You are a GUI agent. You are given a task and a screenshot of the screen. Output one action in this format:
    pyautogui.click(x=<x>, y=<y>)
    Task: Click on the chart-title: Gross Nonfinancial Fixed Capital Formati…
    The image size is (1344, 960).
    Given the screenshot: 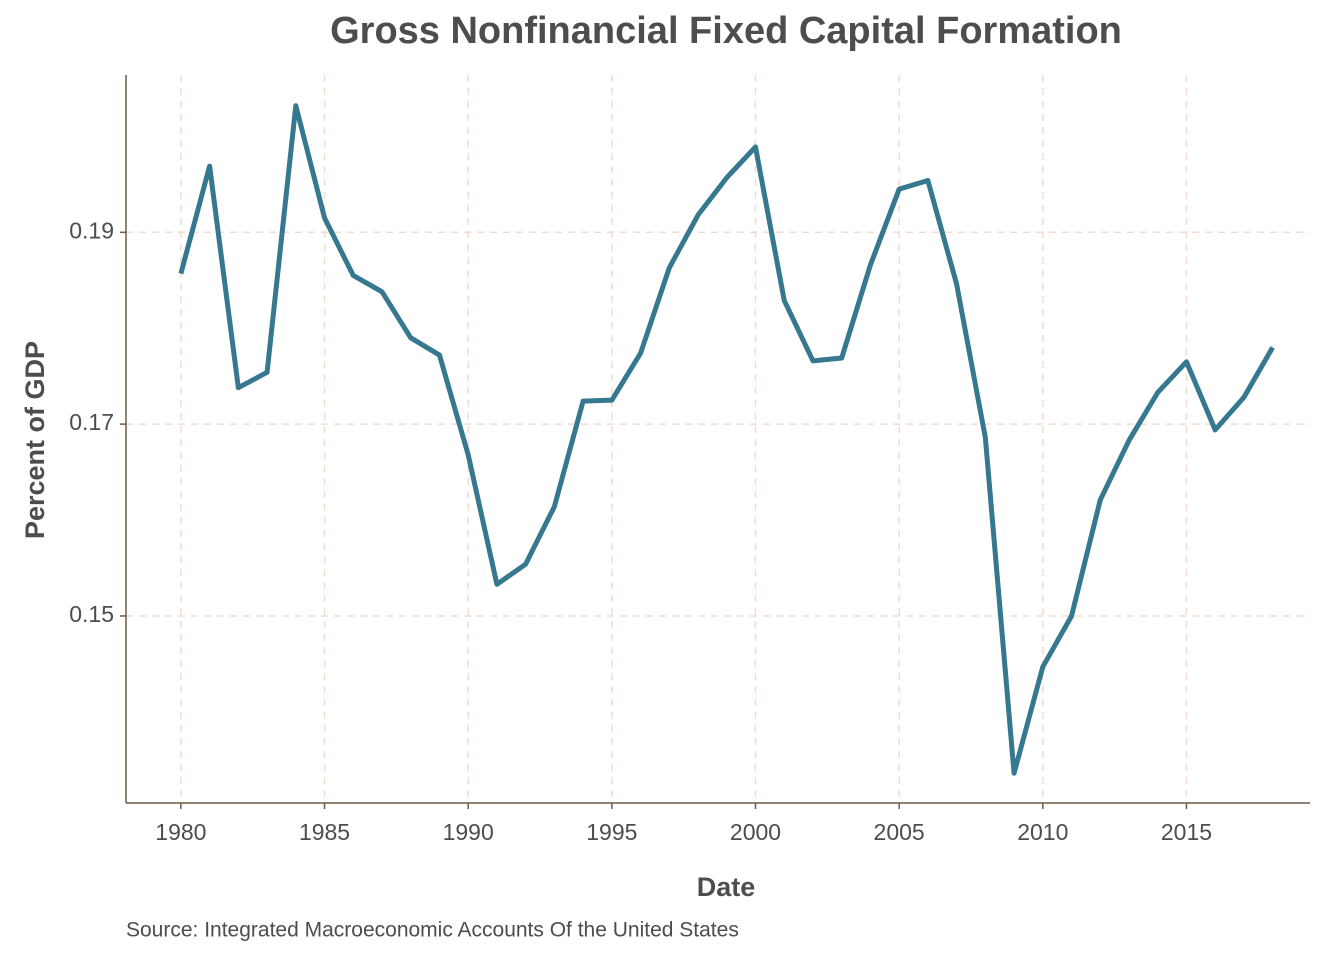 What is the action you would take?
    pyautogui.click(x=726, y=31)
    